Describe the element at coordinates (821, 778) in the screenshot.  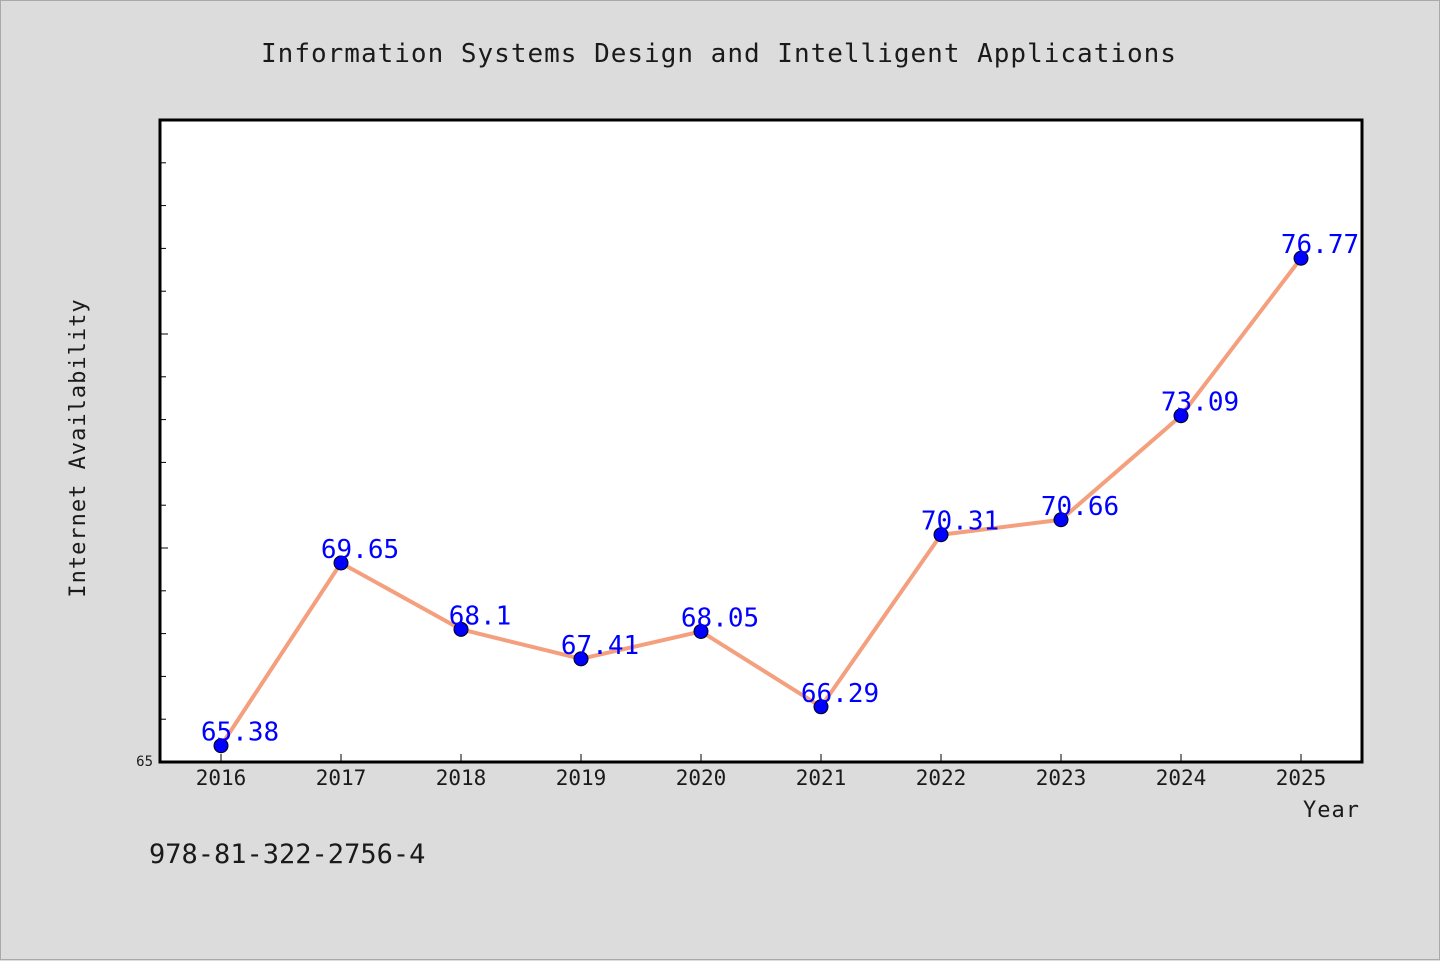
I see `x-tick-label: 2021` at that location.